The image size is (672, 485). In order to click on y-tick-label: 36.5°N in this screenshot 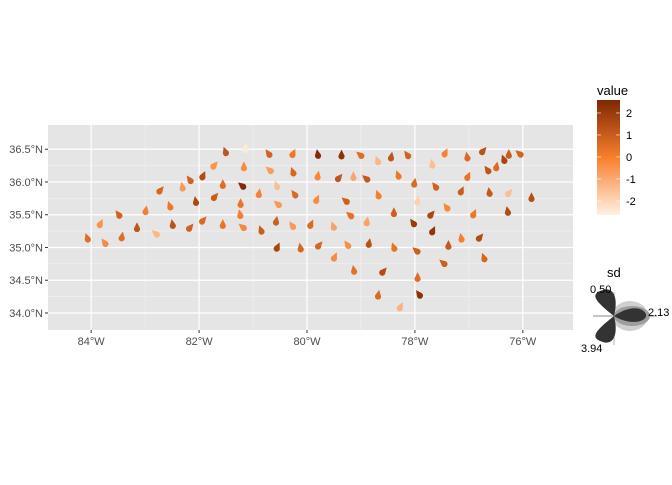, I will do `click(26, 150)`.